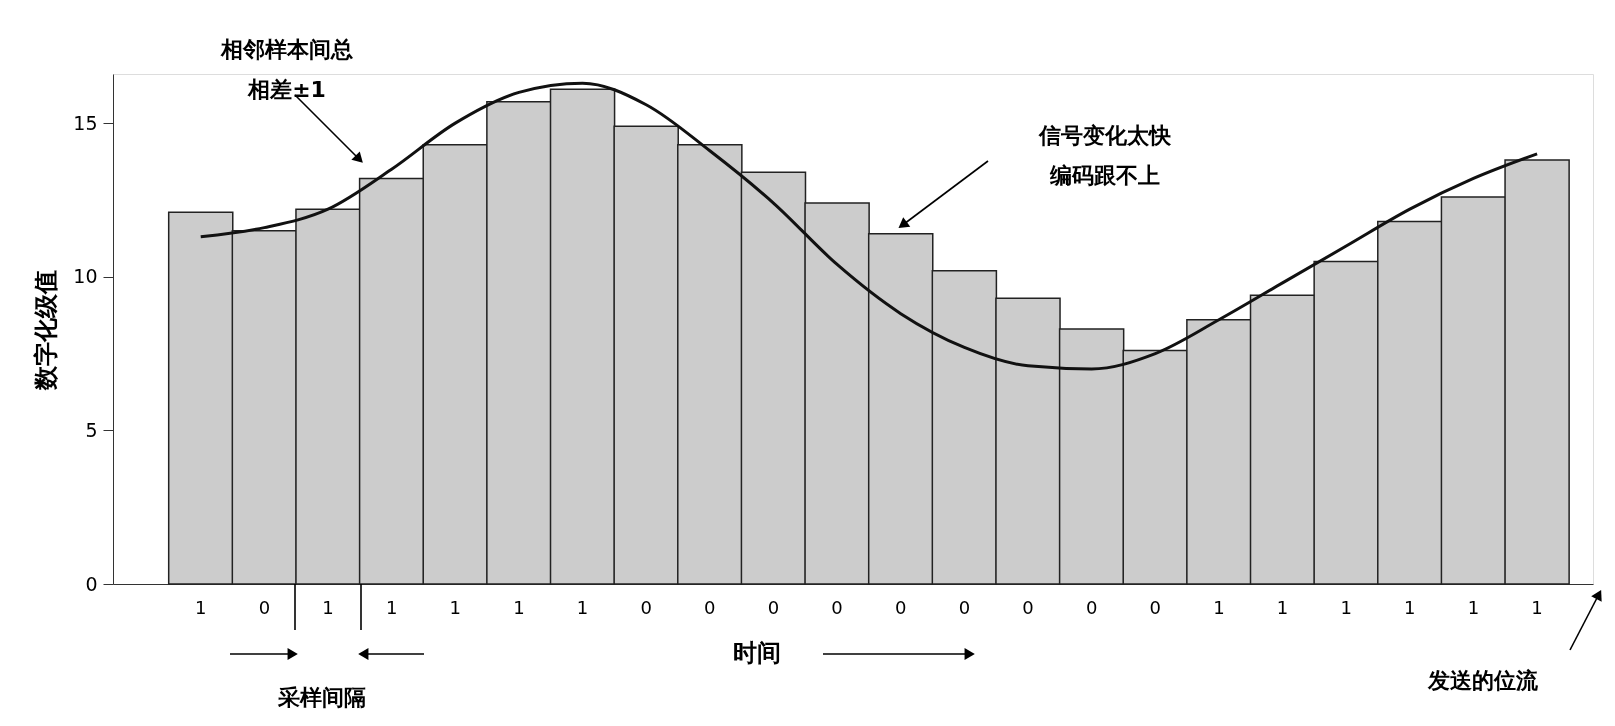 The width and height of the screenshot is (1615, 726). I want to click on x-axis-title: 时间, so click(757, 653).